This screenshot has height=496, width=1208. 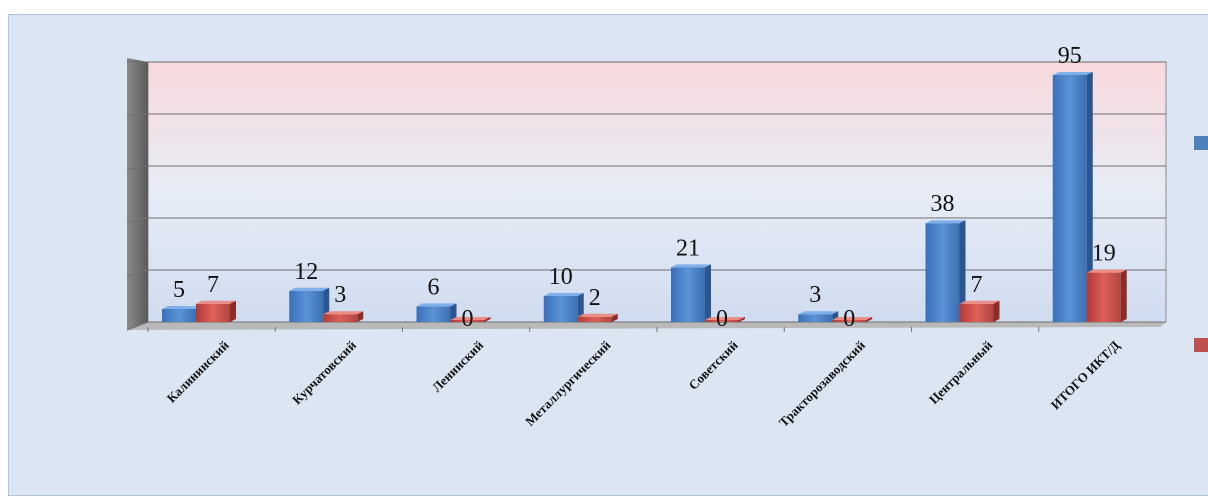 I want to click on bar-top-s1-c7, so click(x=1072, y=73).